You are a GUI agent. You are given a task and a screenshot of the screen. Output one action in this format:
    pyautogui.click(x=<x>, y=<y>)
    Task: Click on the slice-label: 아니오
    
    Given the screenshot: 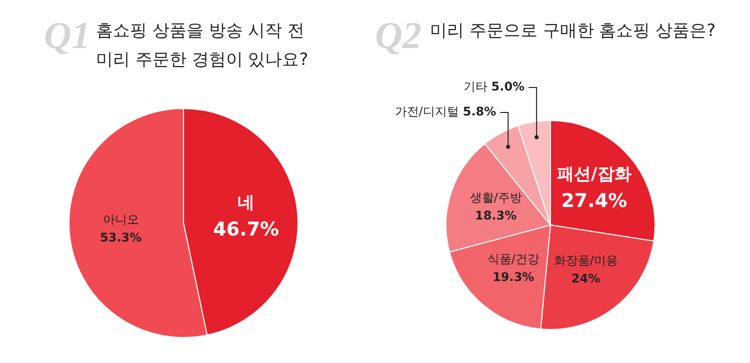 What is the action you would take?
    pyautogui.click(x=120, y=219)
    